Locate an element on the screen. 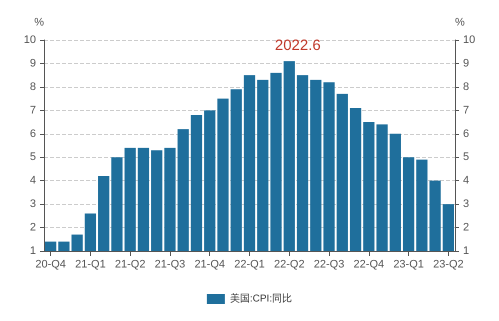 The image size is (499, 321). x-tick-label: 22-Q3 is located at coordinates (329, 264).